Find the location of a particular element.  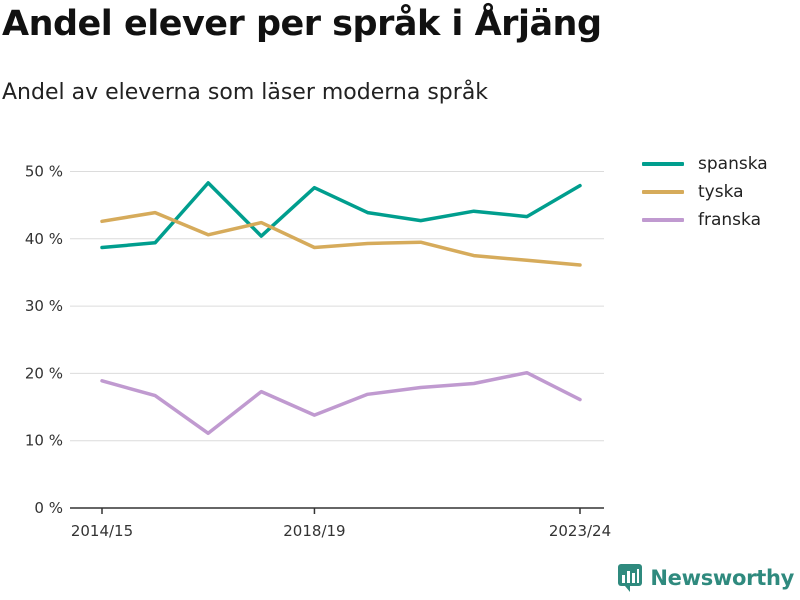

legend-label-franska: franska is located at coordinates (729, 220).